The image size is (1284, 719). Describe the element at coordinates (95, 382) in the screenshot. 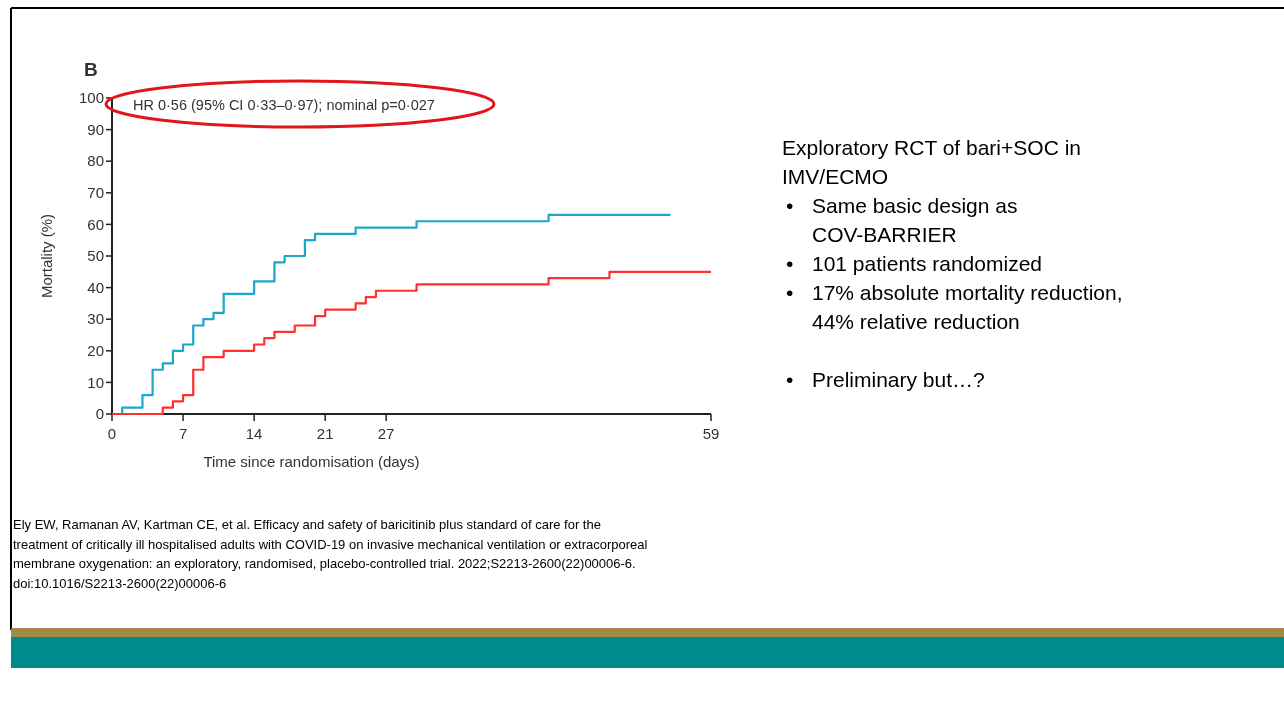

I see `y-tick-label: 10` at that location.